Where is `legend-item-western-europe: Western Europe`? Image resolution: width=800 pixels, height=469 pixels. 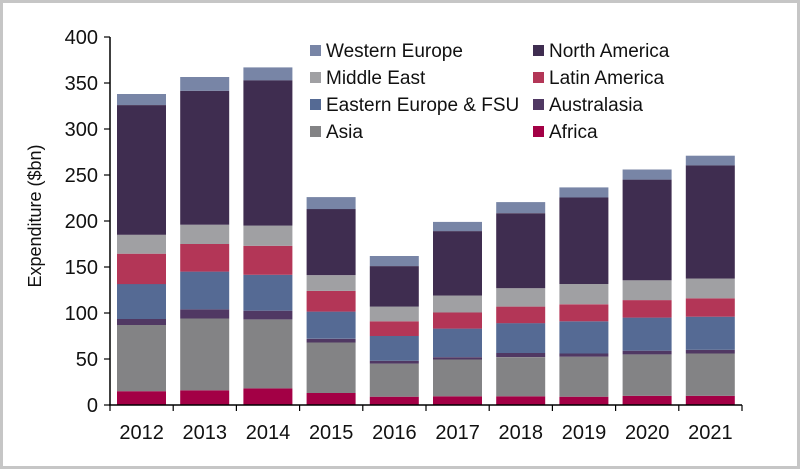
legend-item-western-europe: Western Europe is located at coordinates (386, 51).